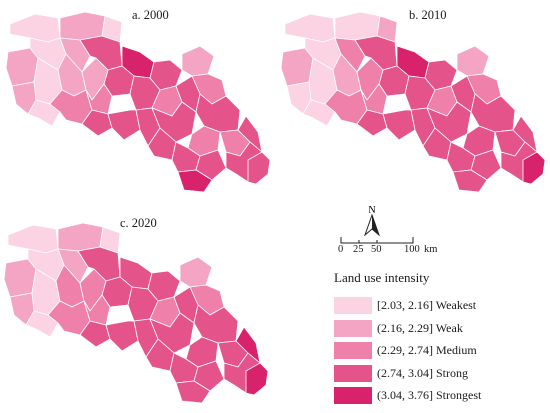 This screenshot has height=413, width=550. What do you see at coordinates (428, 15) in the screenshot?
I see `panel-title: b. 2010` at bounding box center [428, 15].